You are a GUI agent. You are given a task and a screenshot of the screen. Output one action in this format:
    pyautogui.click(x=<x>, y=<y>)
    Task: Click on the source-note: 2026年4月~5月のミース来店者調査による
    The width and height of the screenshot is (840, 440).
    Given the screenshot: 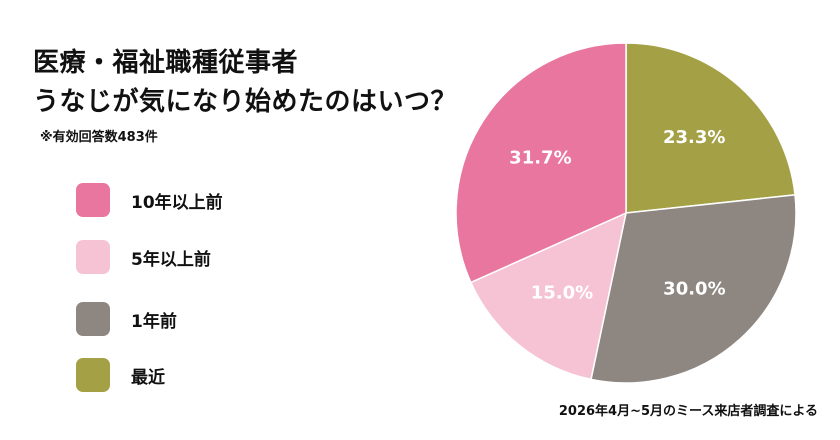 What is the action you would take?
    pyautogui.click(x=688, y=411)
    